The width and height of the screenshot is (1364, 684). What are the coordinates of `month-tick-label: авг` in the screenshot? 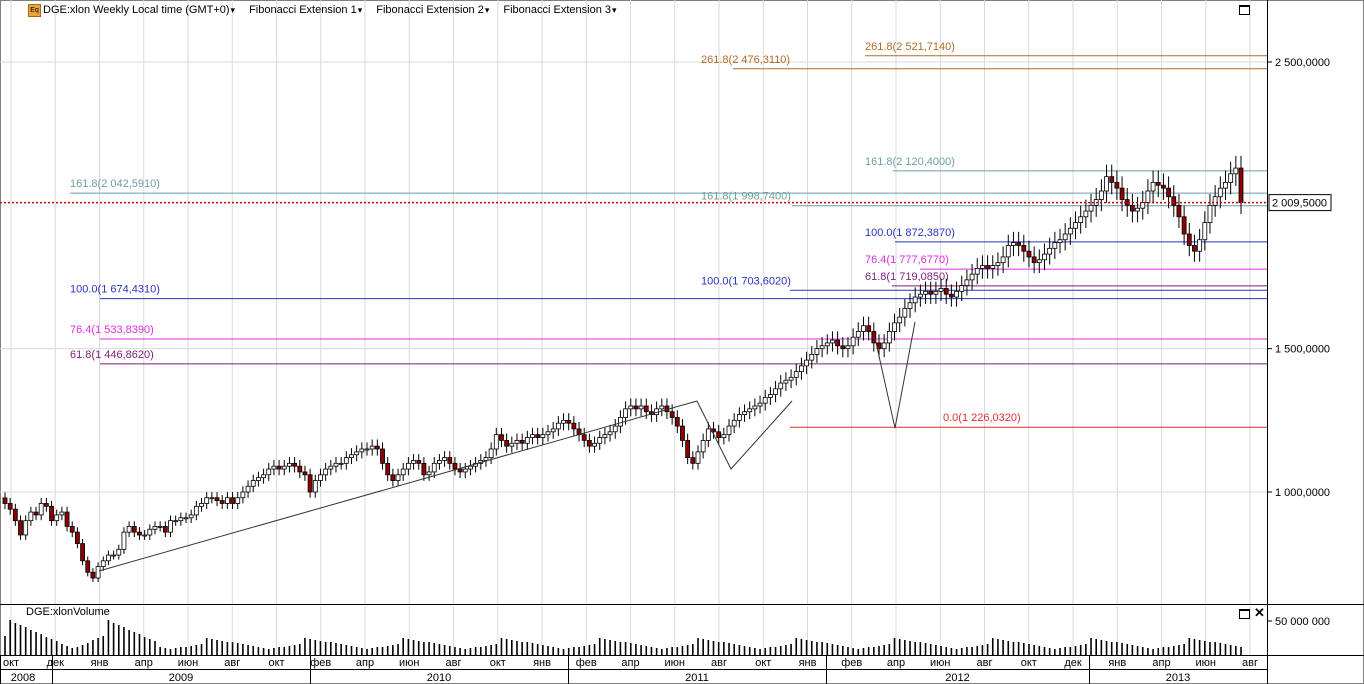 It's located at (985, 663).